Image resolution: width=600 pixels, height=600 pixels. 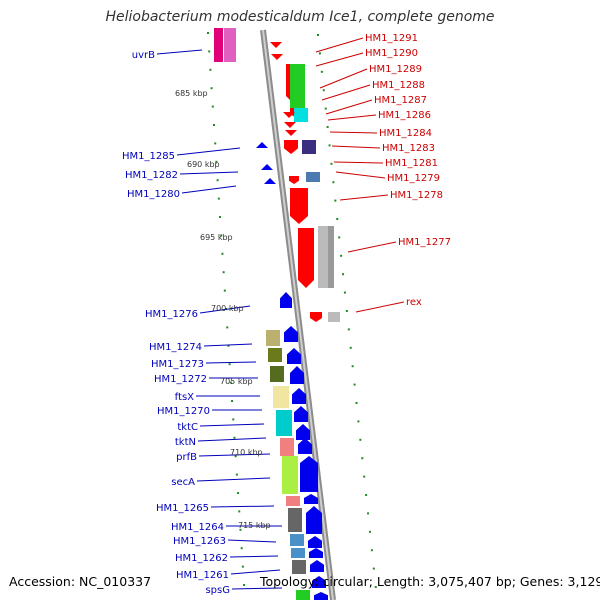 I want to click on scale-label: 715 kbp, so click(x=254, y=525).